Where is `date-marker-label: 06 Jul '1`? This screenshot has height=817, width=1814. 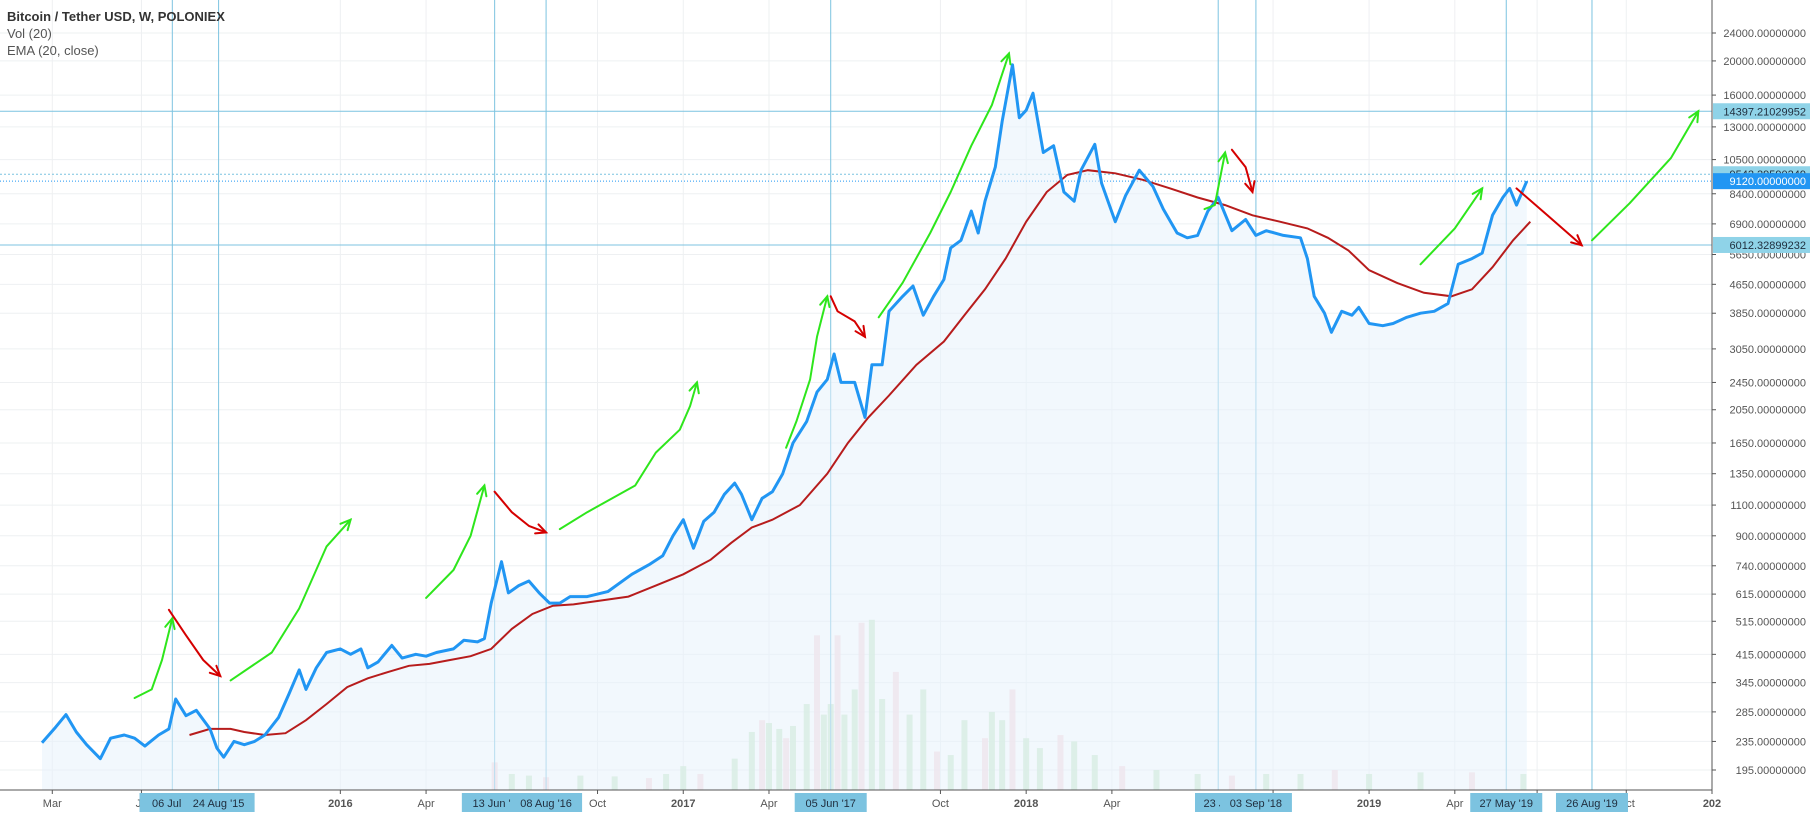 date-marker-label: 06 Jul '1 is located at coordinates (172, 804).